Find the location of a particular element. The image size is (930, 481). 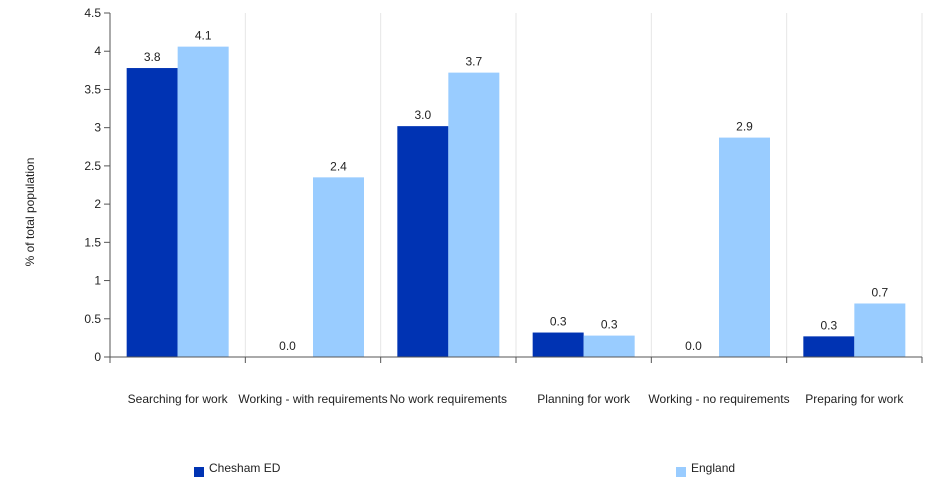

legend: Chesham ED England is located at coordinates (464, 469).